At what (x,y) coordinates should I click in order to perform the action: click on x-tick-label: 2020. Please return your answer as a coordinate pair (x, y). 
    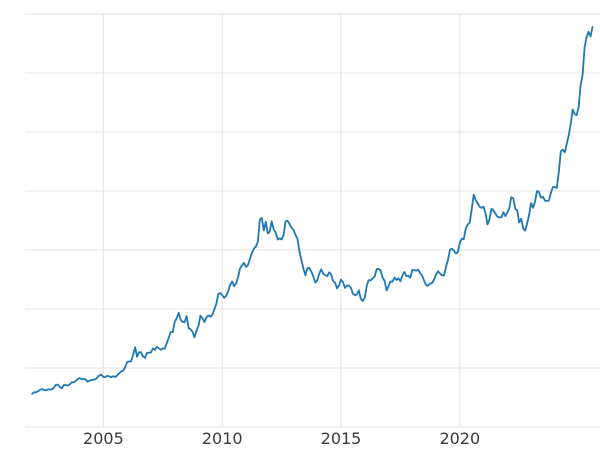
    Looking at the image, I should click on (459, 438).